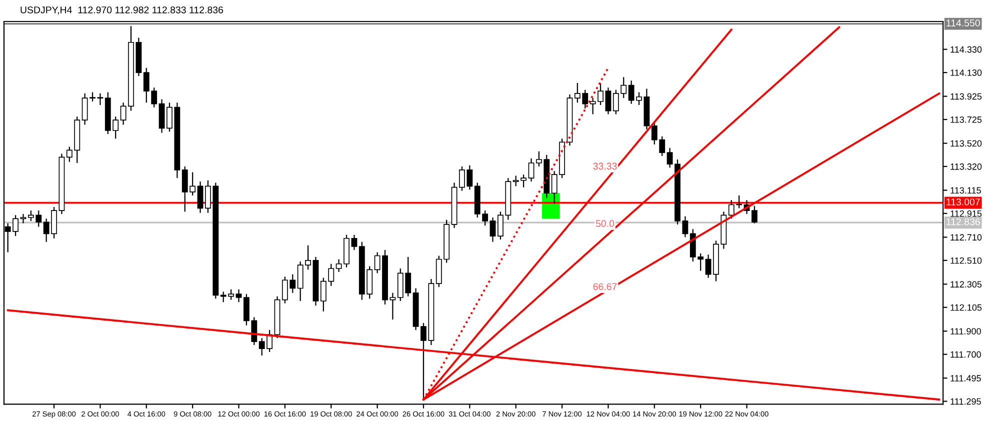 Image resolution: width=999 pixels, height=430 pixels. I want to click on annotation: 33.33, so click(605, 166).